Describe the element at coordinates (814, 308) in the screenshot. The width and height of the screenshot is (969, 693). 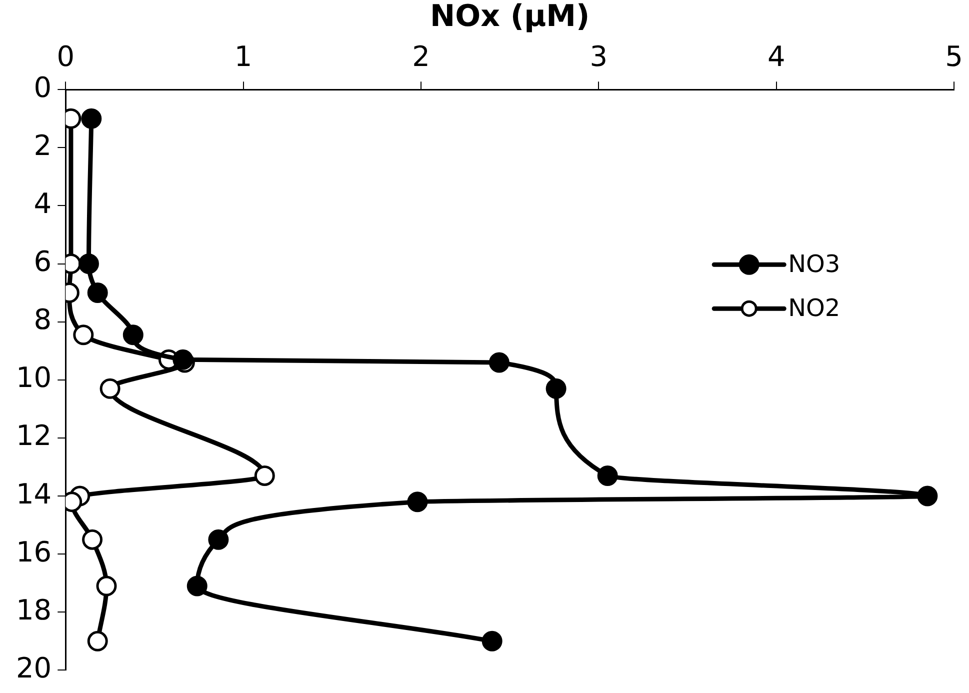
I see `legend-label: NO2` at that location.